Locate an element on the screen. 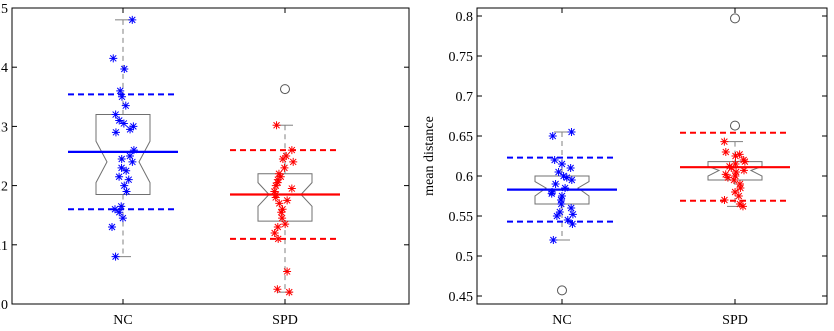 This screenshot has height=331, width=834. y-tick-label: 10 is located at coordinates (4, 305).